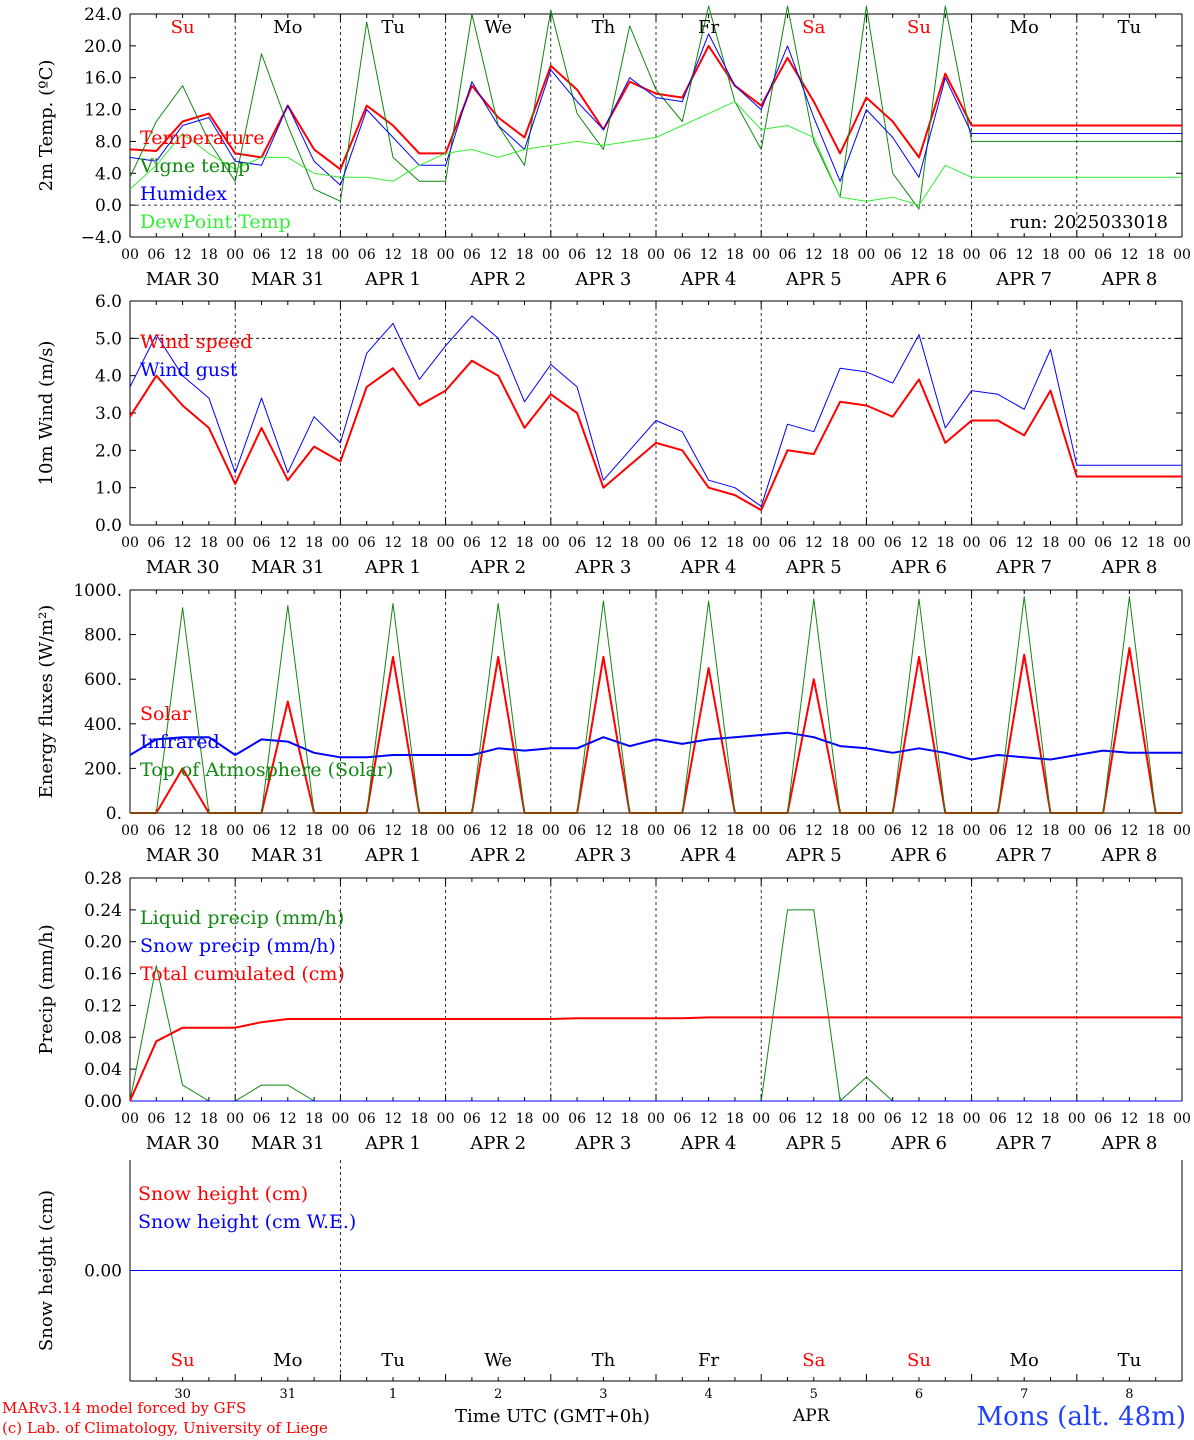 This screenshot has width=1194, height=1440. What do you see at coordinates (202, 138) in the screenshot?
I see `legend-entry: Temperature` at bounding box center [202, 138].